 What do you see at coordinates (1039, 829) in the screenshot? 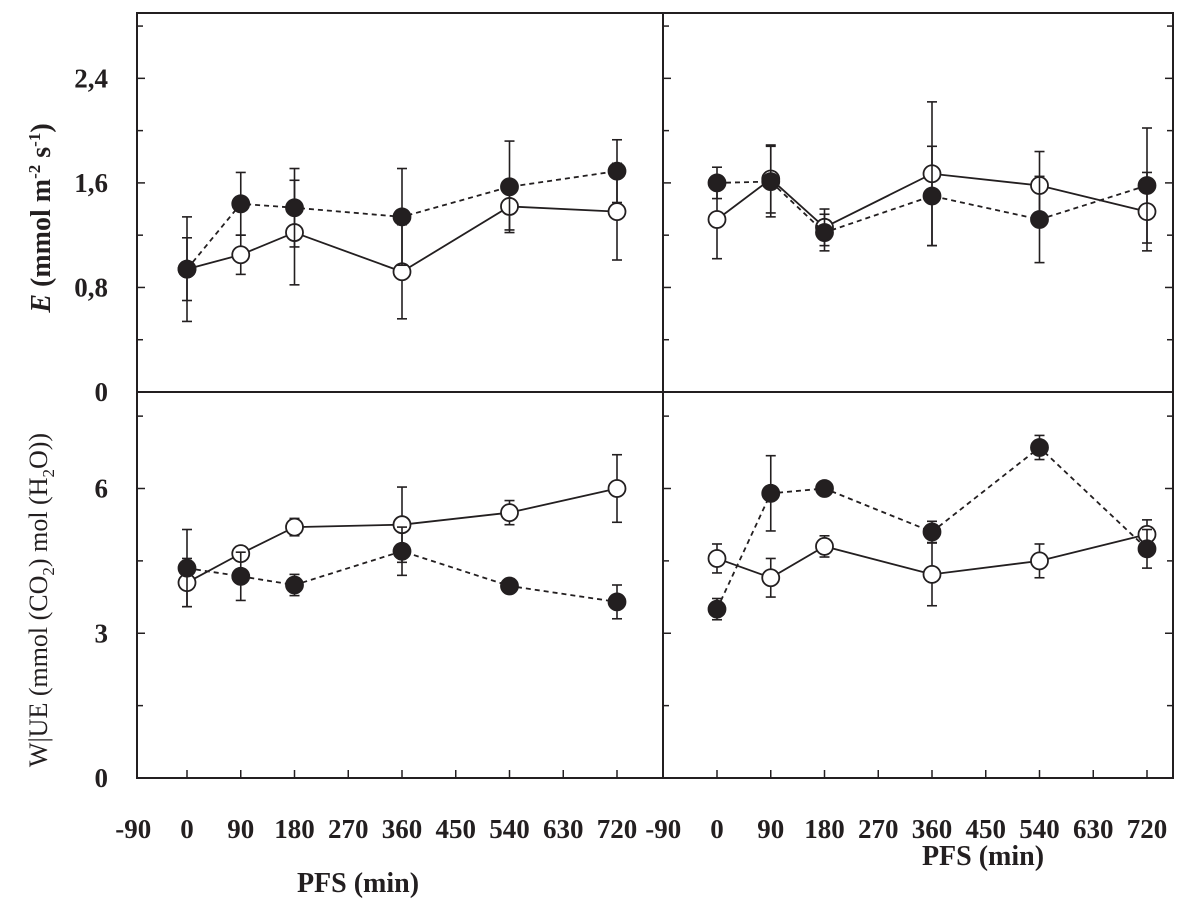
I see `x-tick-label-right: 540` at bounding box center [1039, 829].